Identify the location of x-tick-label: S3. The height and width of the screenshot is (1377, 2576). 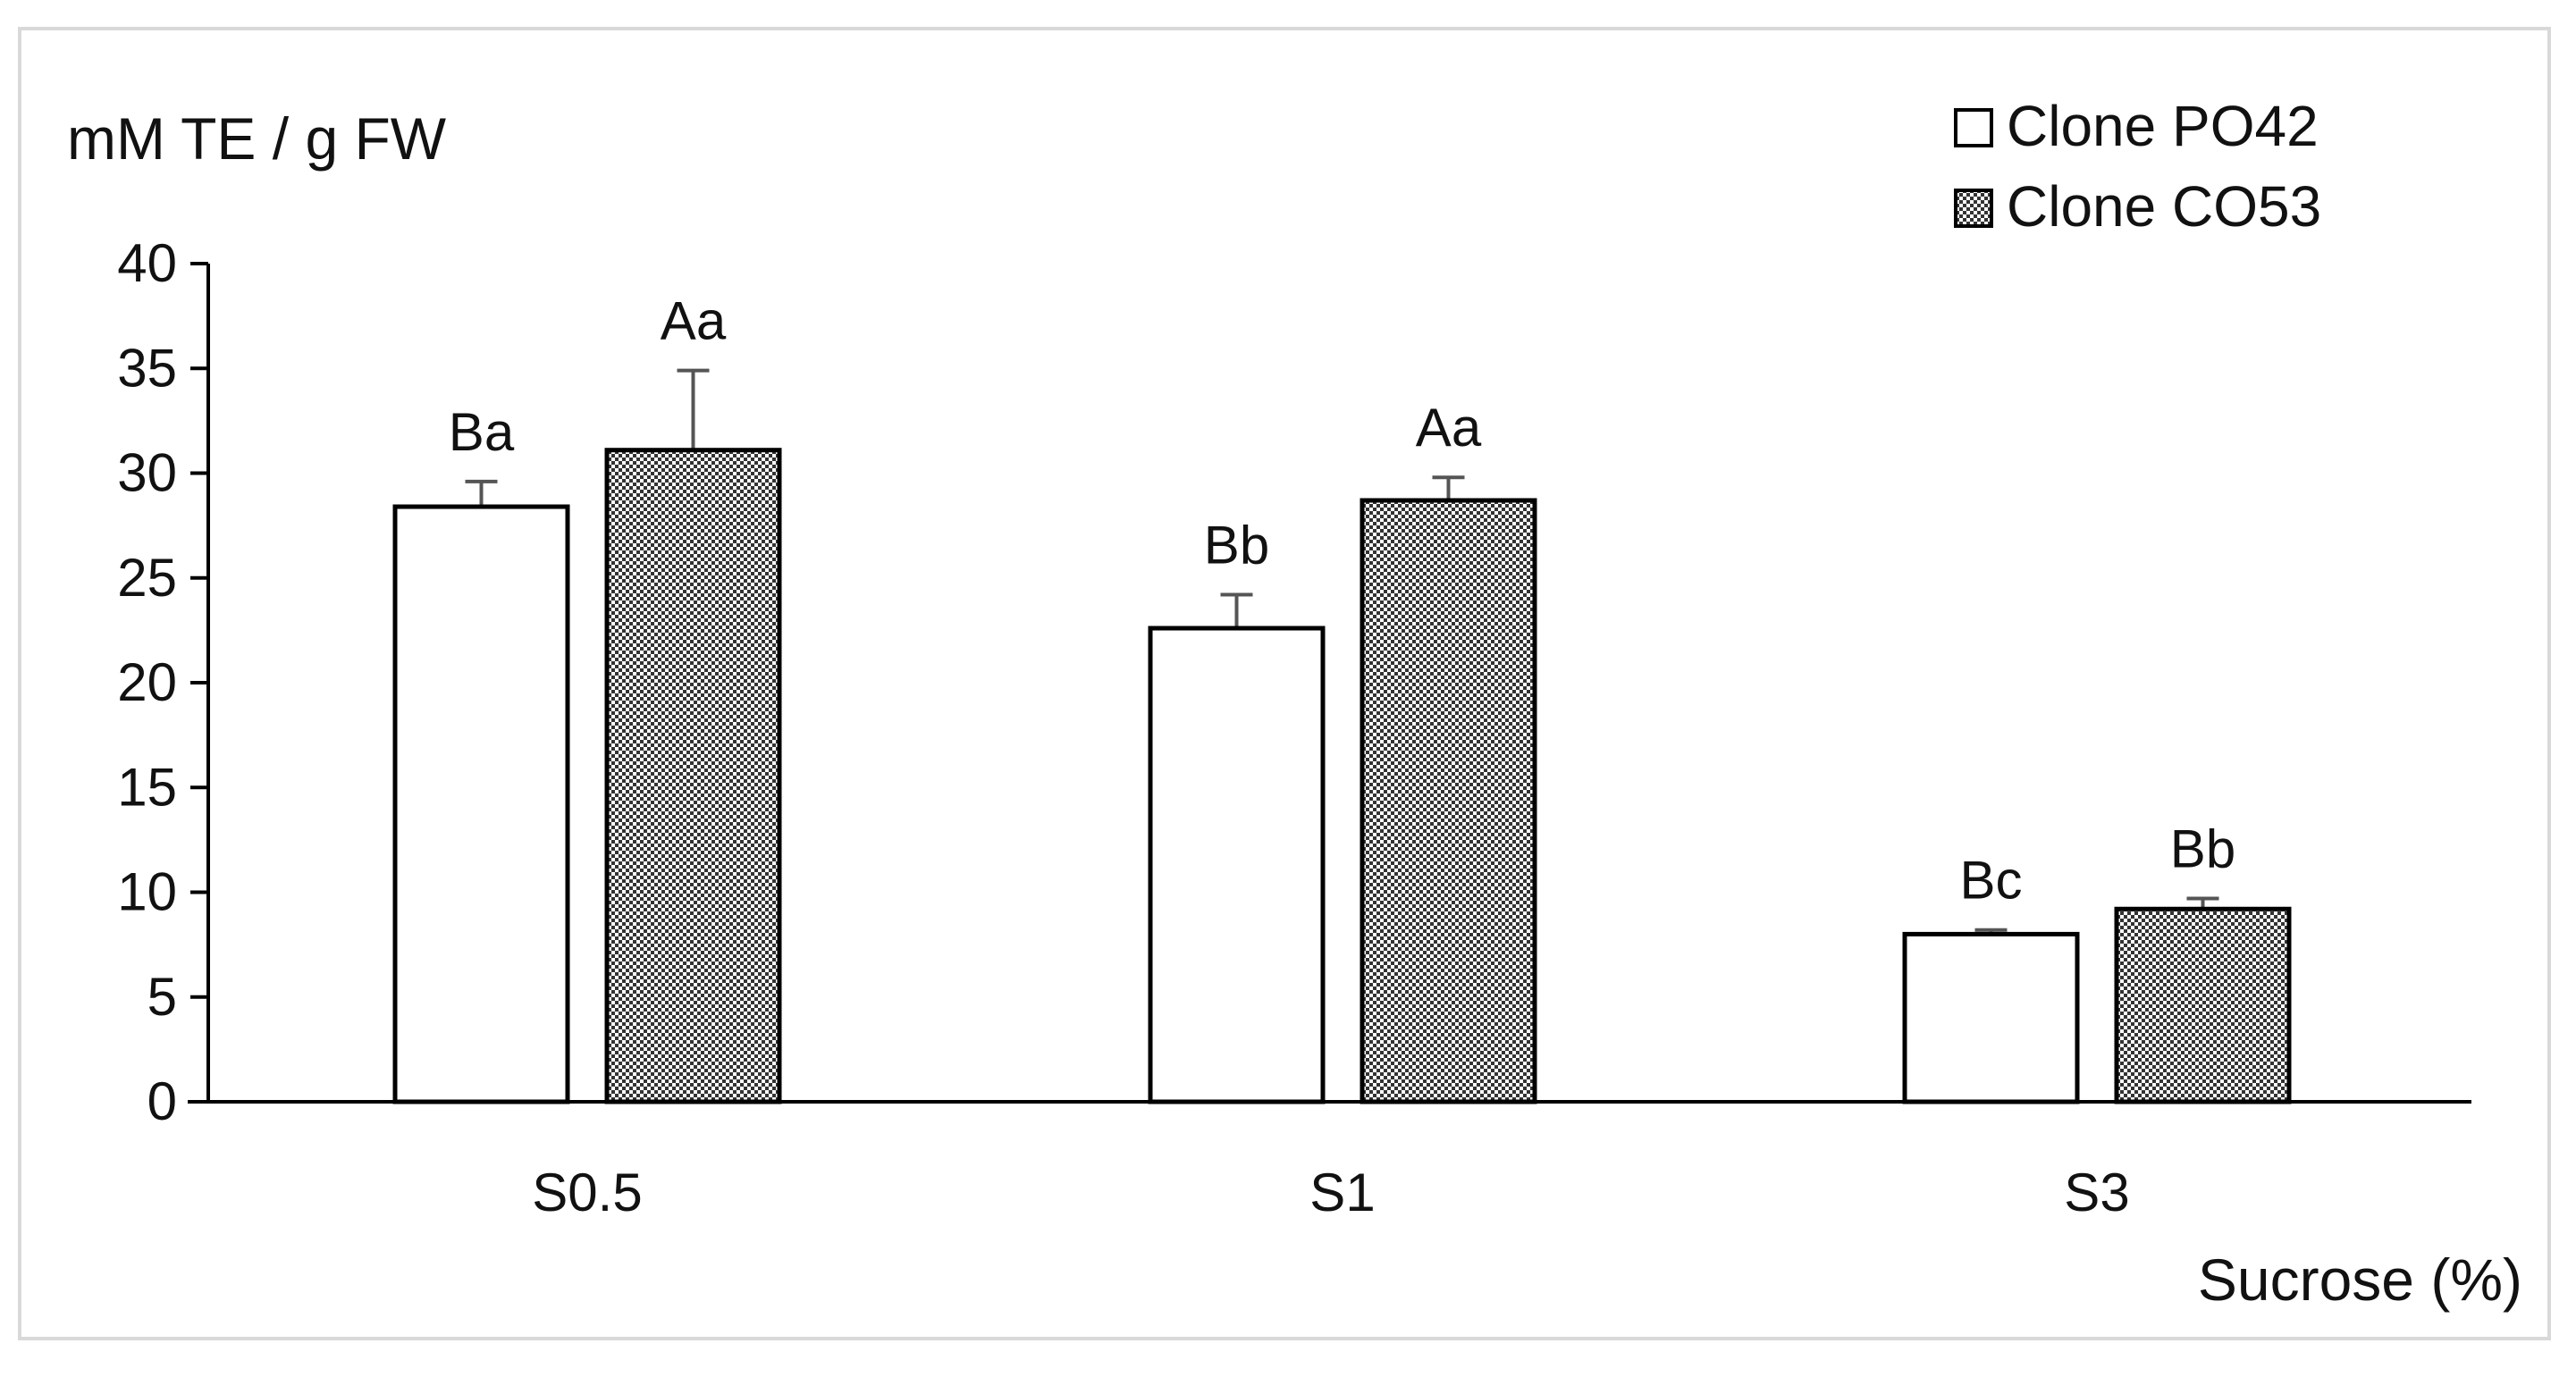
(2097, 1193).